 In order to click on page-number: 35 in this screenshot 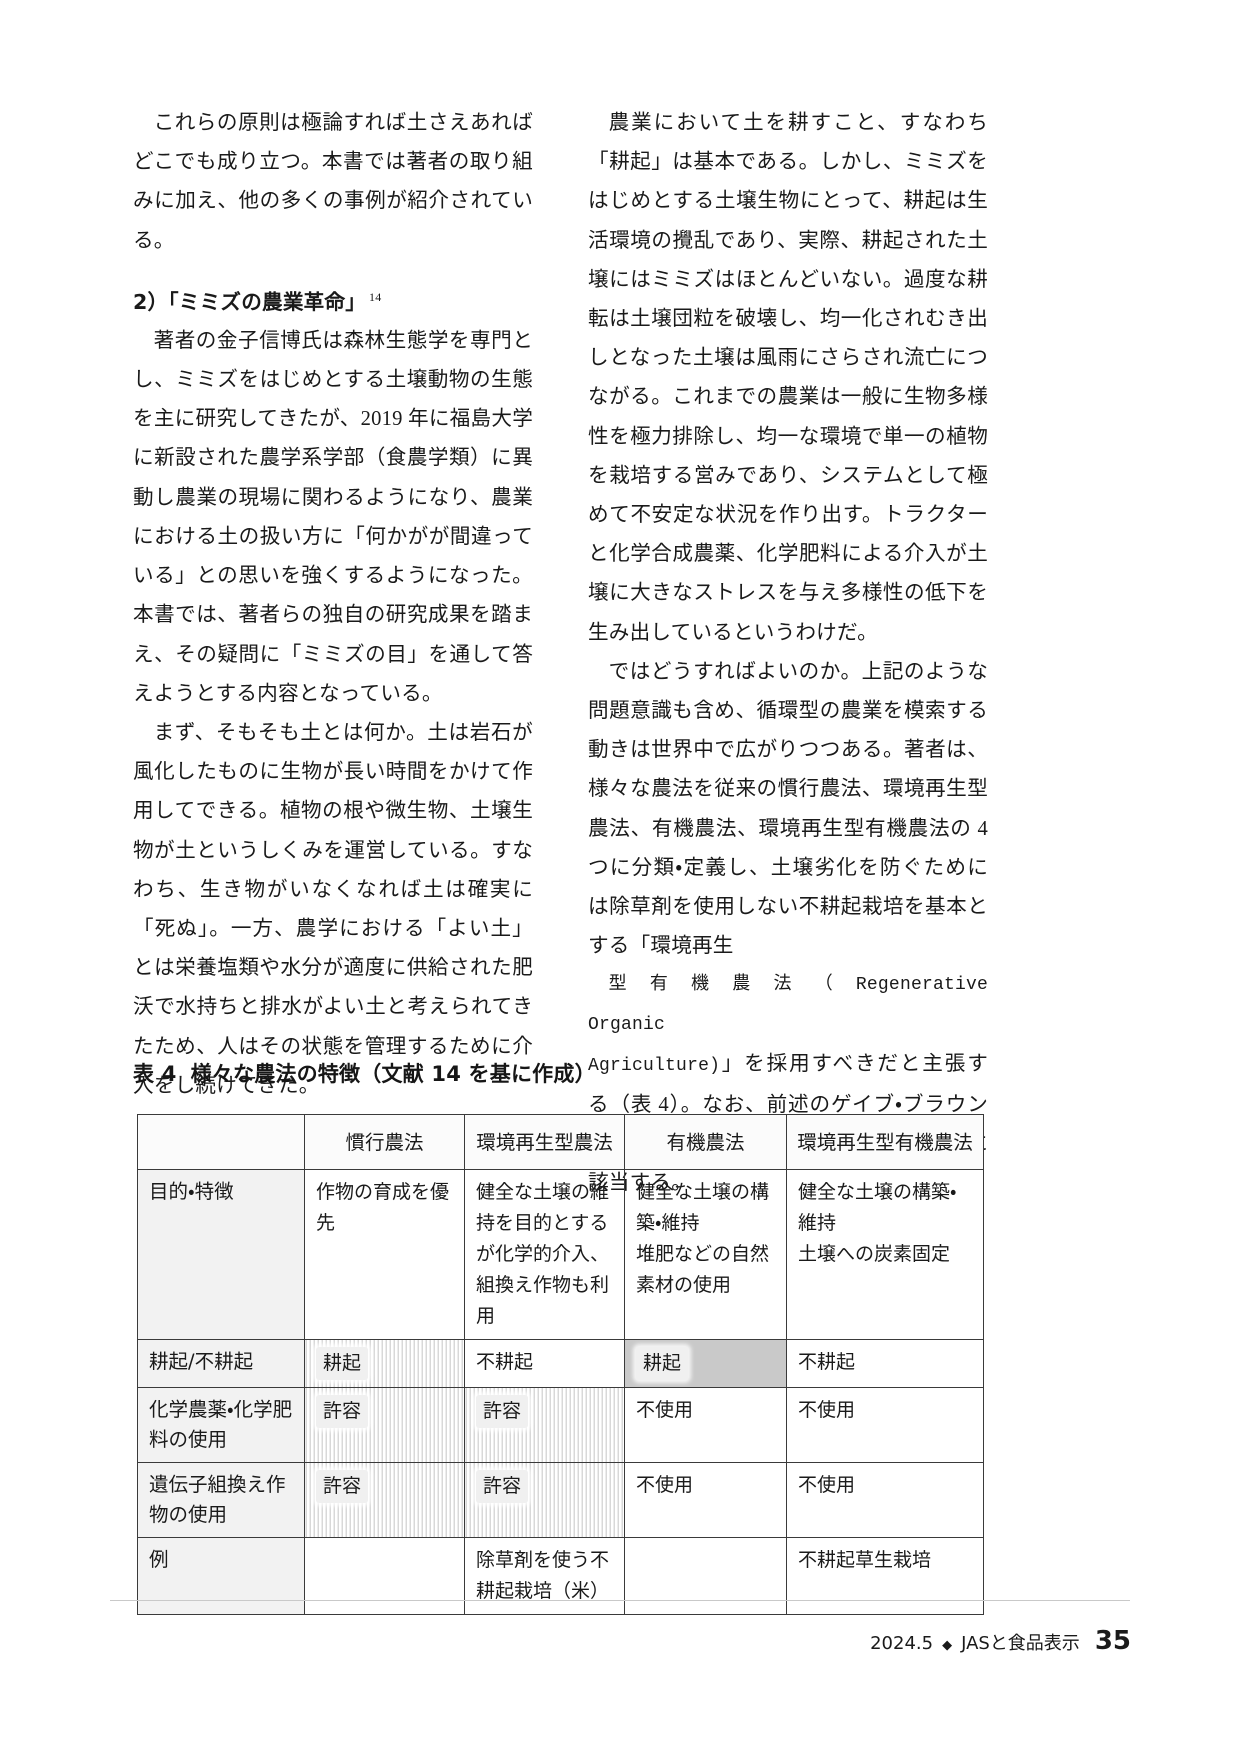, I will do `click(1112, 1641)`.